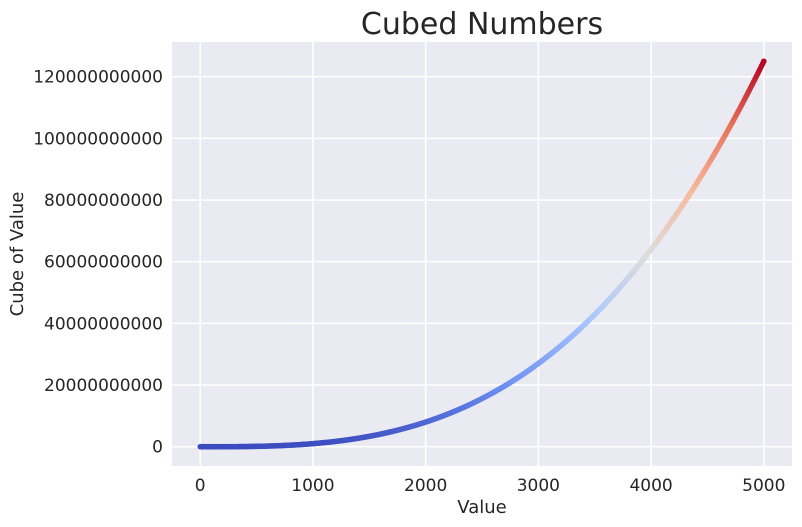 This screenshot has height=527, width=802. I want to click on x-axis-label: Value, so click(481, 507).